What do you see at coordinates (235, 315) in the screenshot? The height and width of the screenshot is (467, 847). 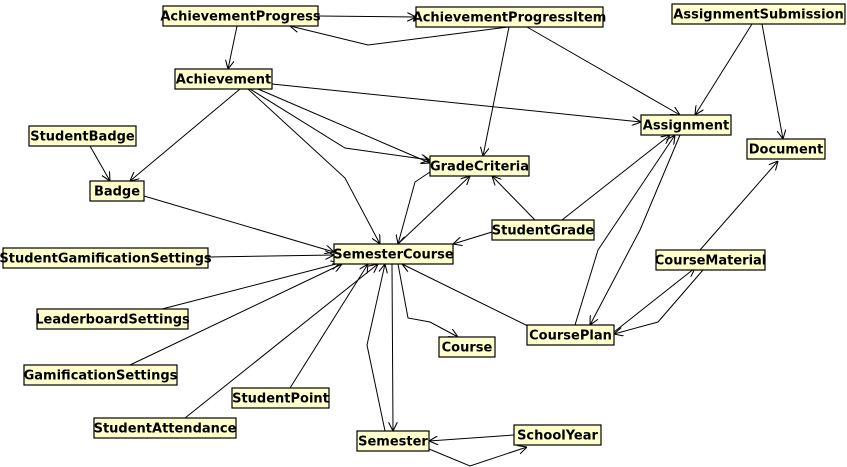 I see `edge-GamificationSettings-to-SemesterCourse` at bounding box center [235, 315].